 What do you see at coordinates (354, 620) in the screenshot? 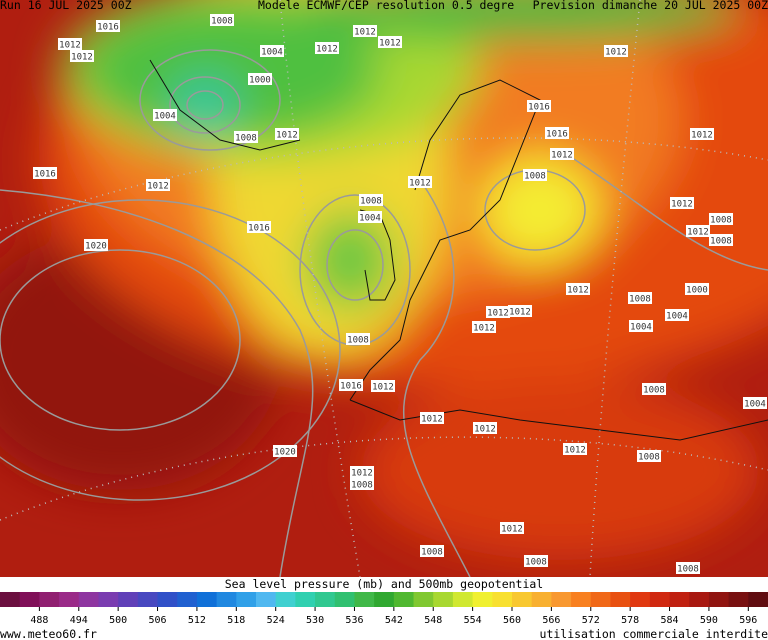
I see `legend-tick-label: 536` at bounding box center [354, 620].